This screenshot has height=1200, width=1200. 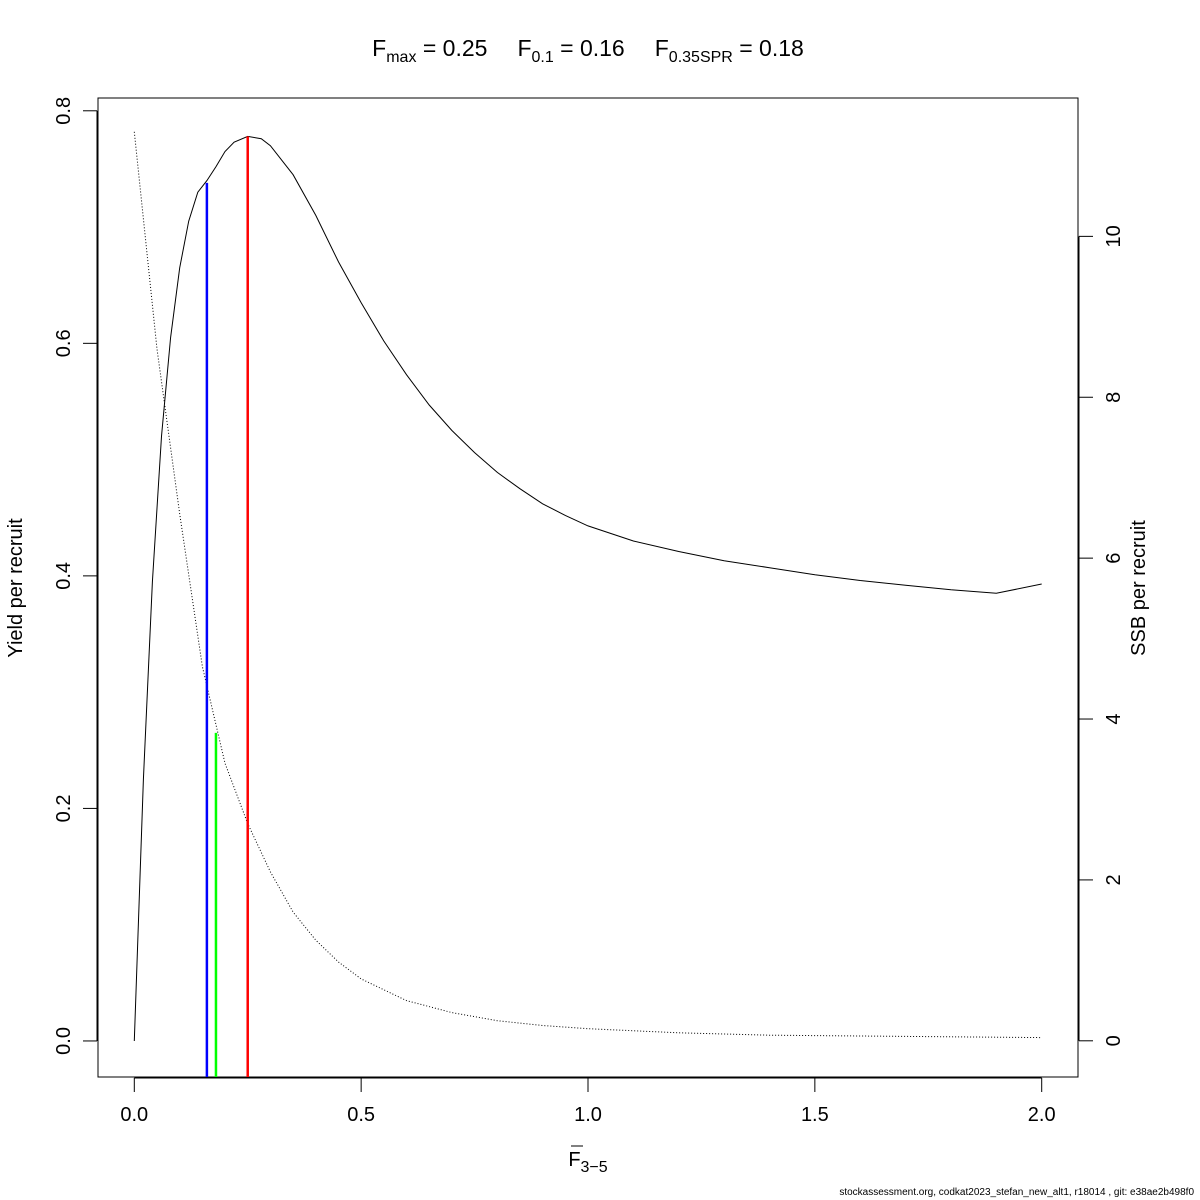 I want to click on y2-tick-label: 8, so click(x=1114, y=397).